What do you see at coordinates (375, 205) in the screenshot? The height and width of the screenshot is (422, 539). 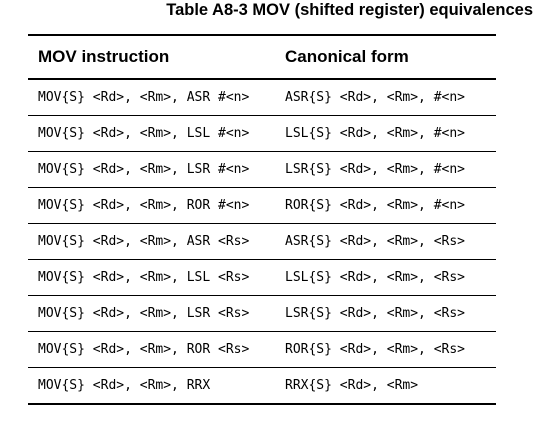 I see `cell-canonical: ROR{S} <Rd>, <Rm>, #<n>` at bounding box center [375, 205].